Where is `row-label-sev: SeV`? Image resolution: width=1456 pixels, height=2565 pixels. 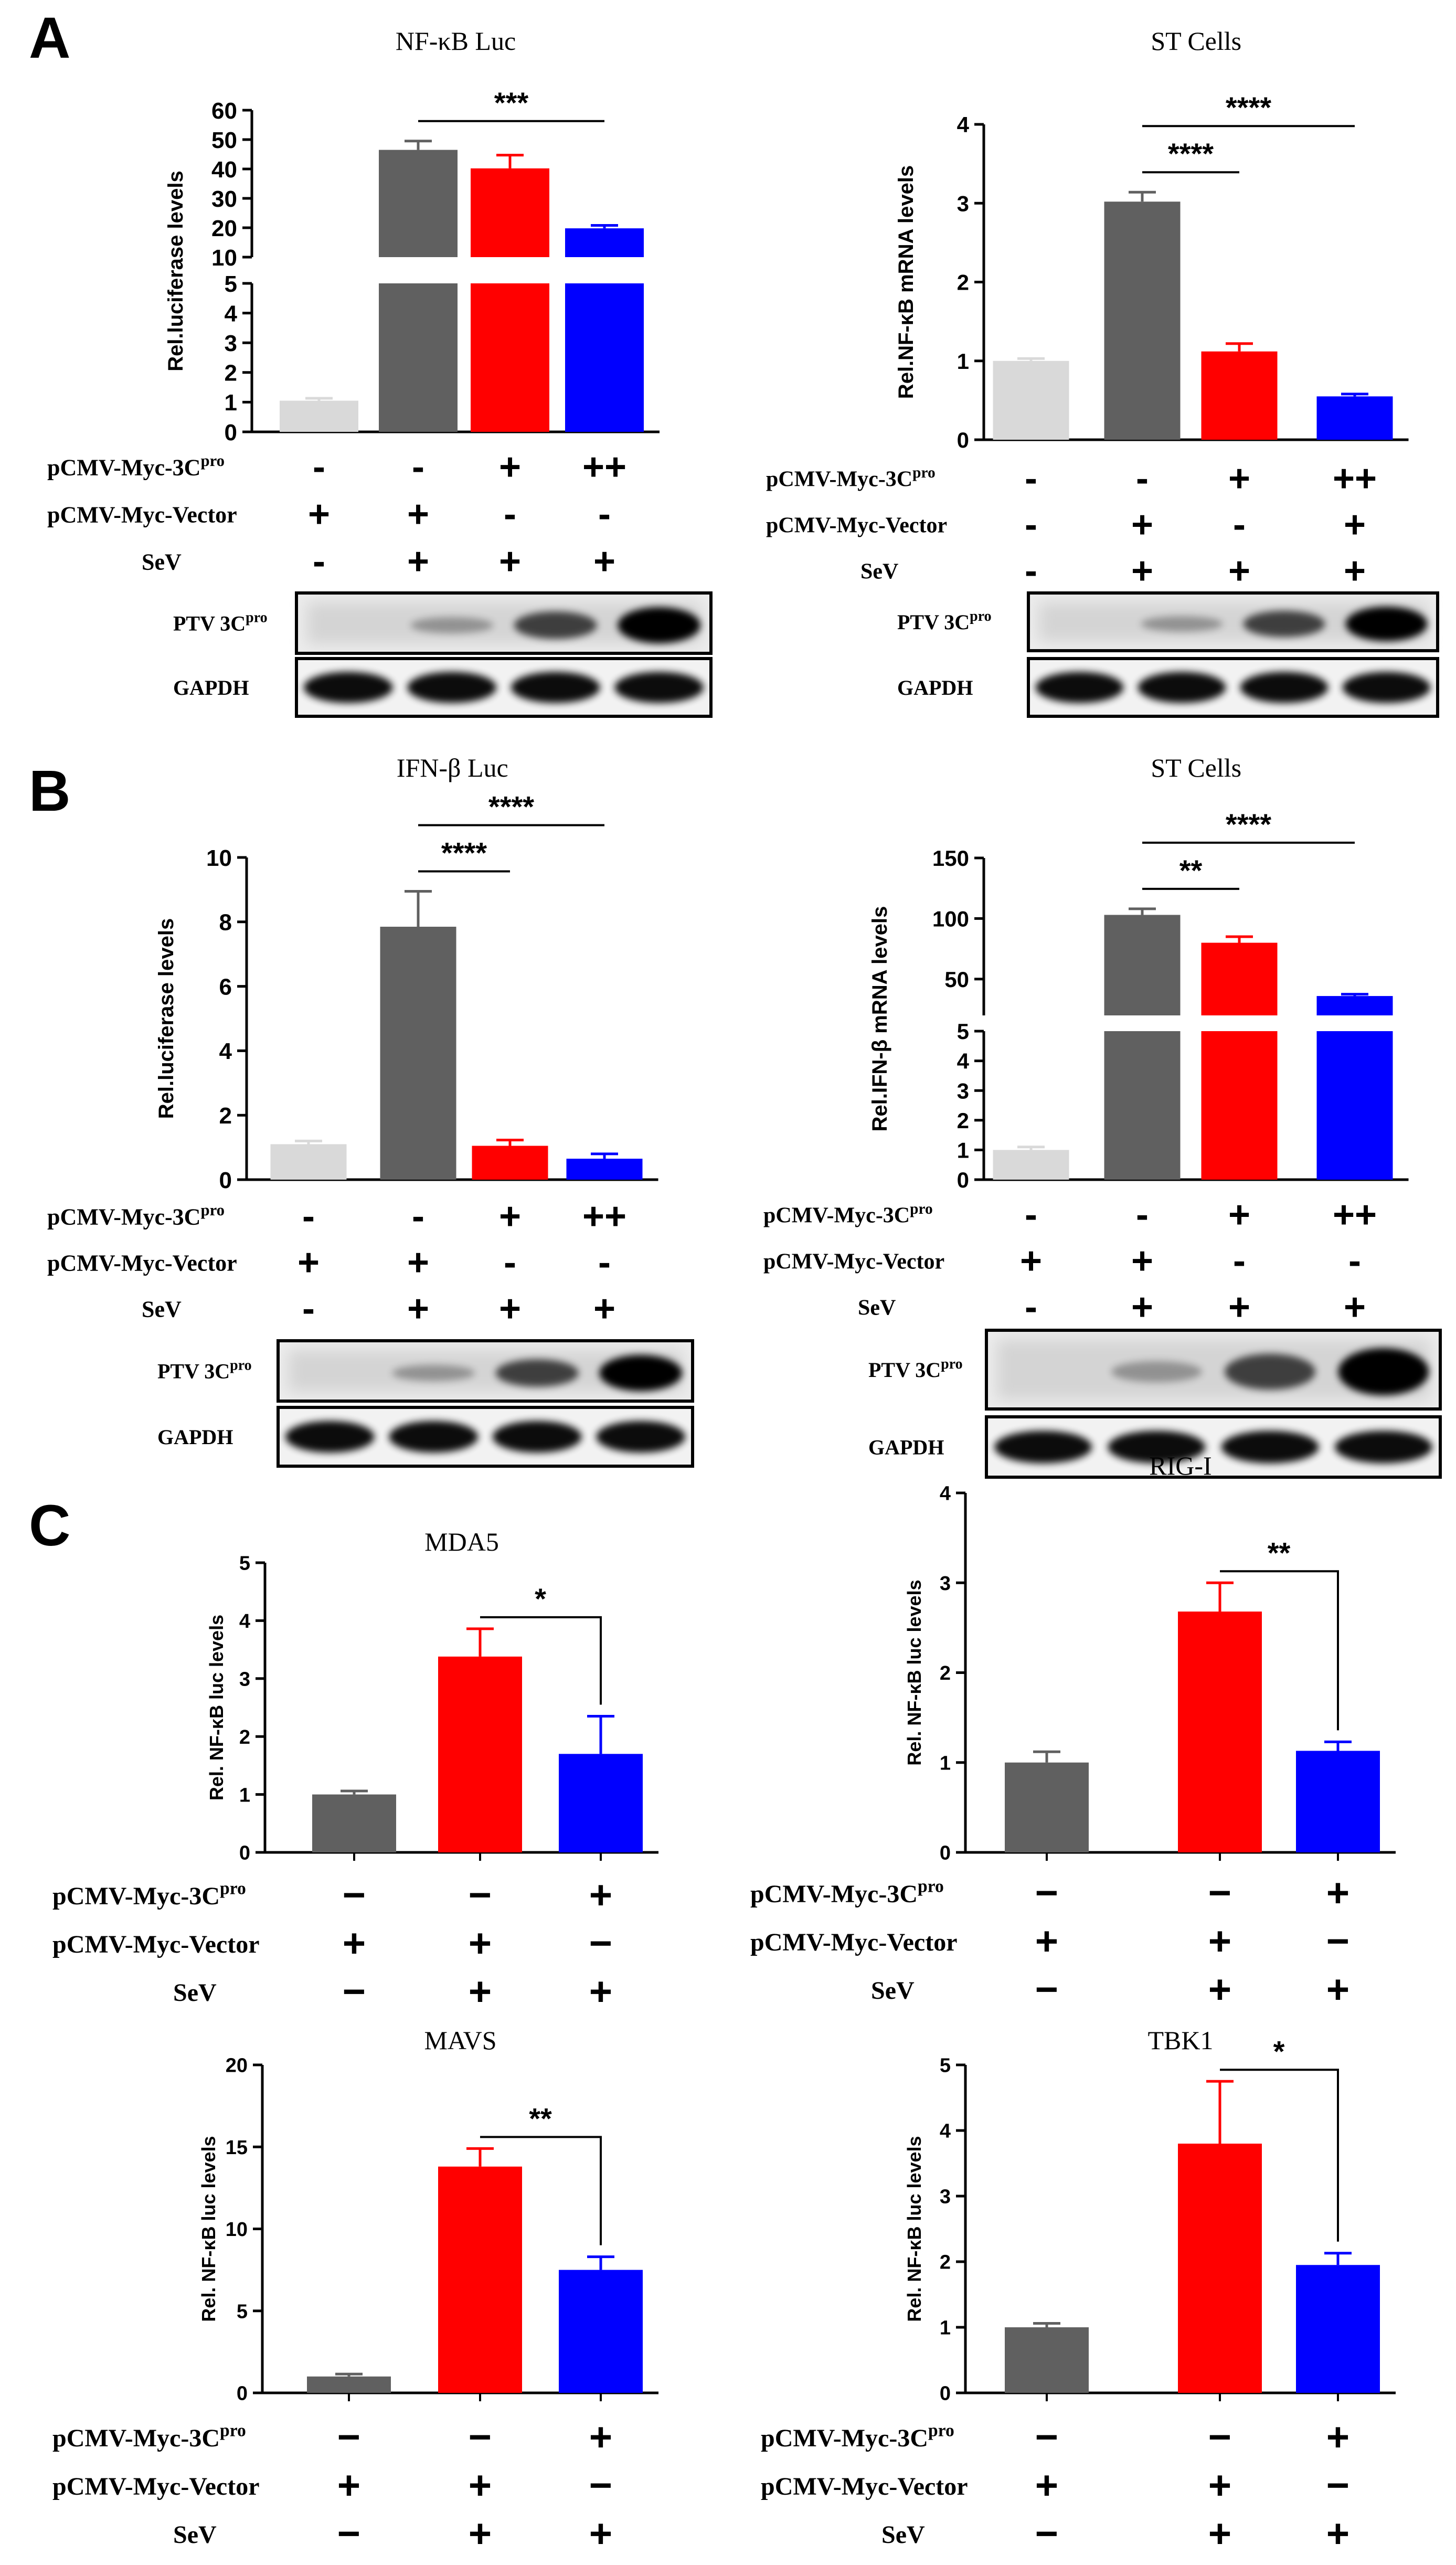
row-label-sev: SeV is located at coordinates (877, 1308).